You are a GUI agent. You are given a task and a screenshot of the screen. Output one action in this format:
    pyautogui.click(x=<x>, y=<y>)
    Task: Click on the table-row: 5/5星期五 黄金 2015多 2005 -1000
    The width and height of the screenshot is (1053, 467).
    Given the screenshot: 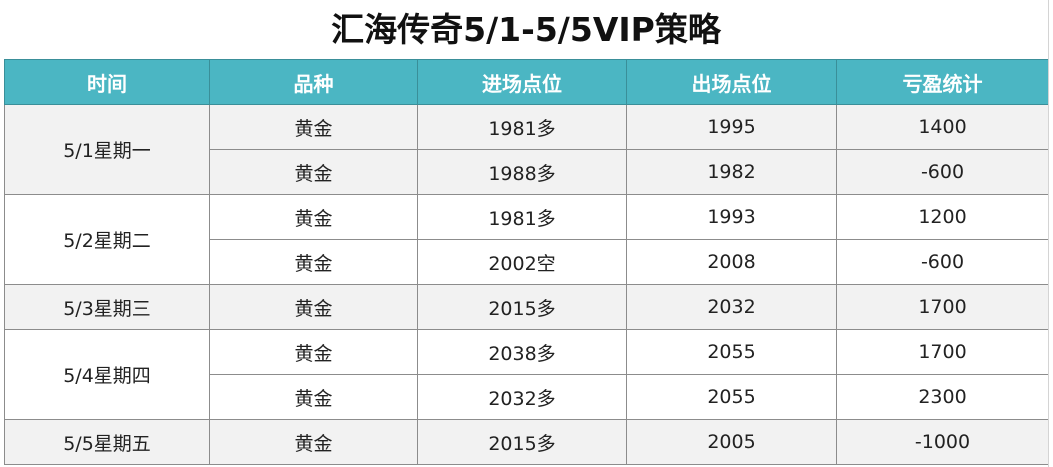 What is the action you would take?
    pyautogui.click(x=526, y=442)
    